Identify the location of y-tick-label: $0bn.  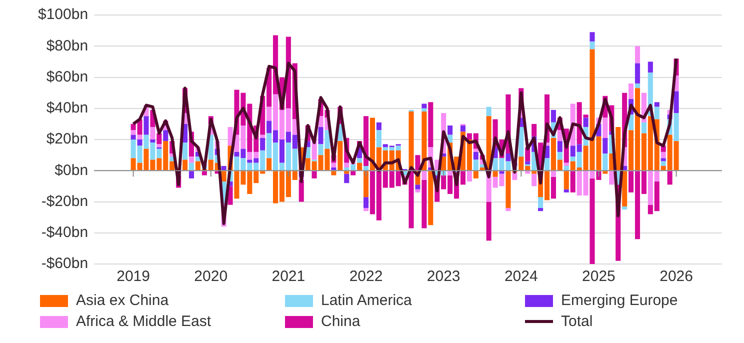
(71, 170).